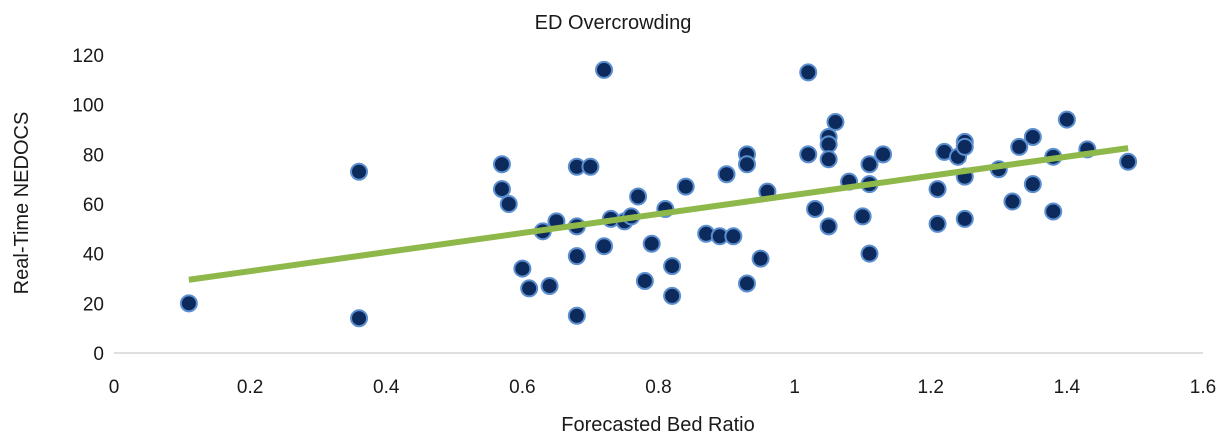 This screenshot has width=1227, height=440. I want to click on x-tick-label: 1, so click(794, 387).